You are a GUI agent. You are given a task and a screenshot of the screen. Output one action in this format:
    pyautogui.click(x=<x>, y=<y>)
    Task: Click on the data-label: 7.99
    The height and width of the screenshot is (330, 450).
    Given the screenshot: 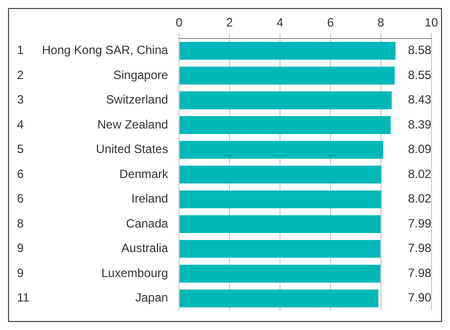 What is the action you would take?
    pyautogui.click(x=420, y=223)
    